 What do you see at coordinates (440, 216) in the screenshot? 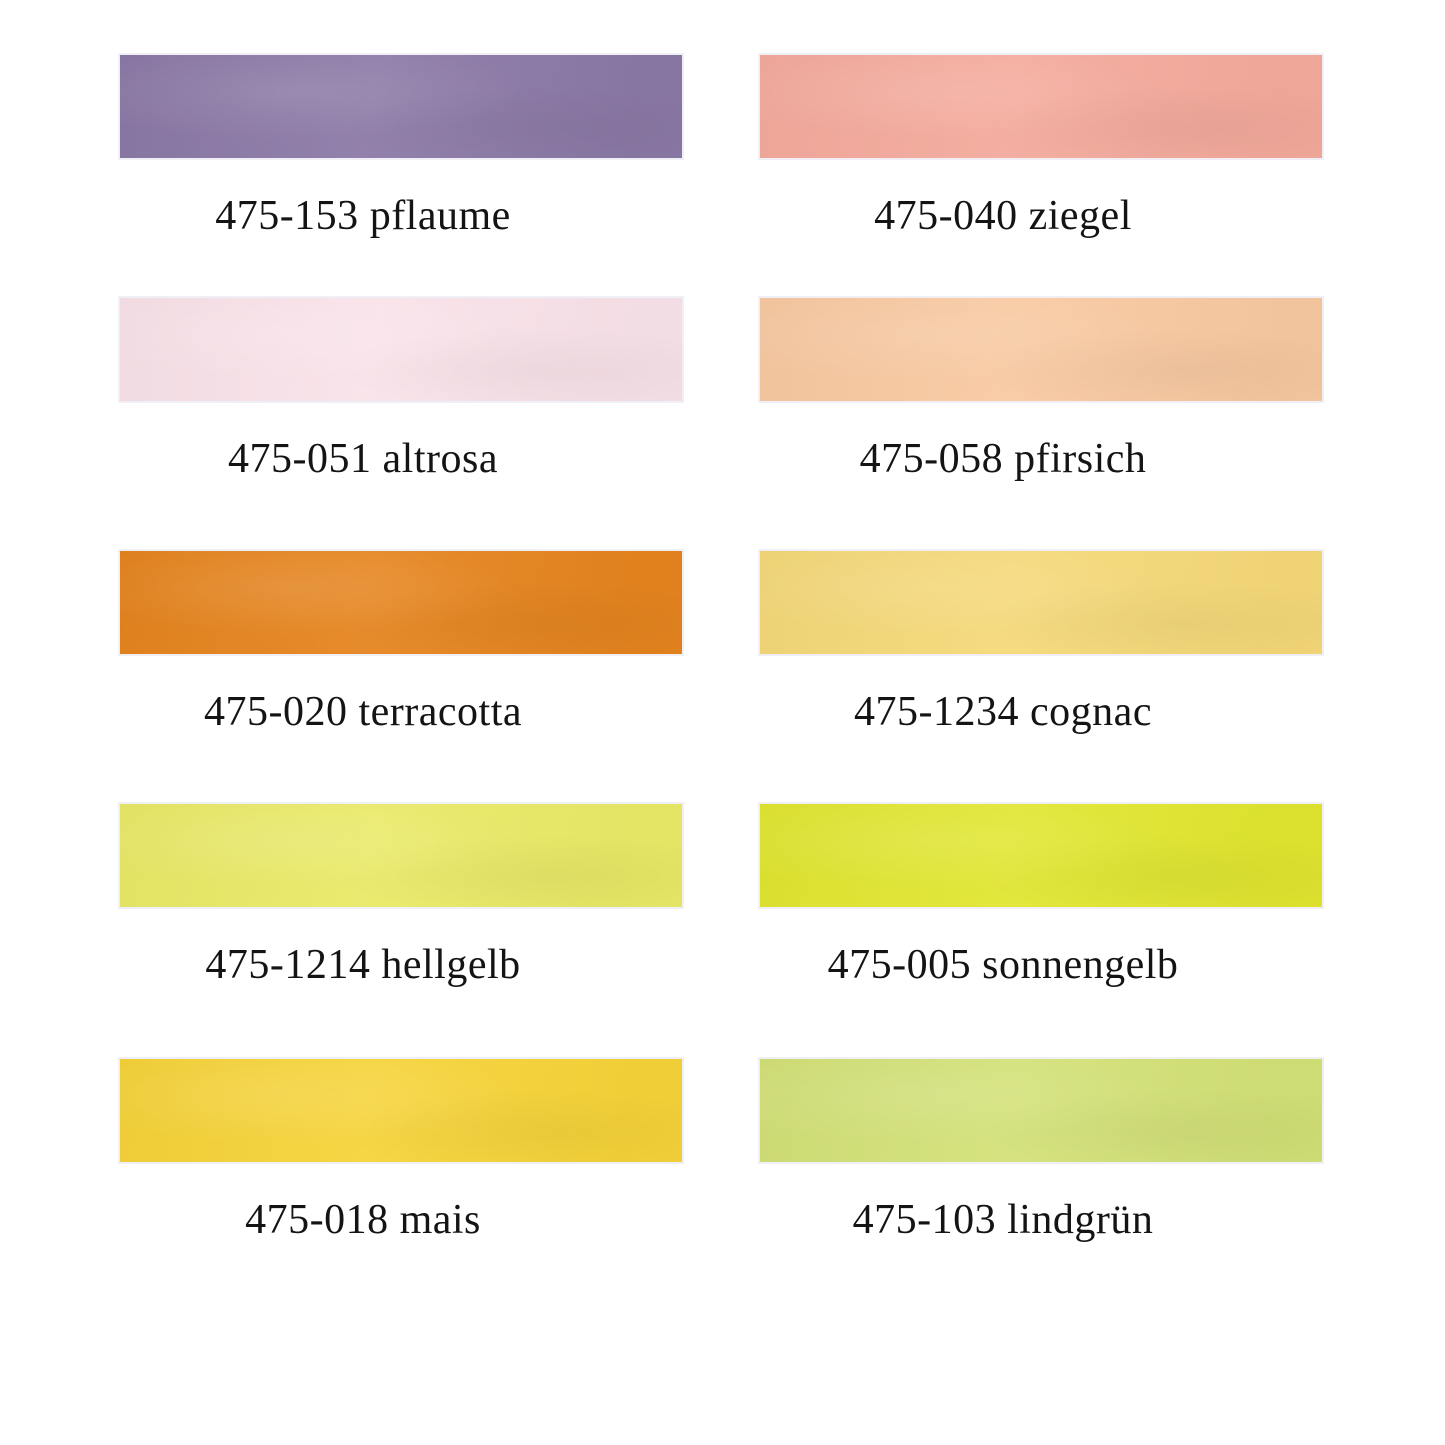
I see `swatch-name: pflaume` at bounding box center [440, 216].